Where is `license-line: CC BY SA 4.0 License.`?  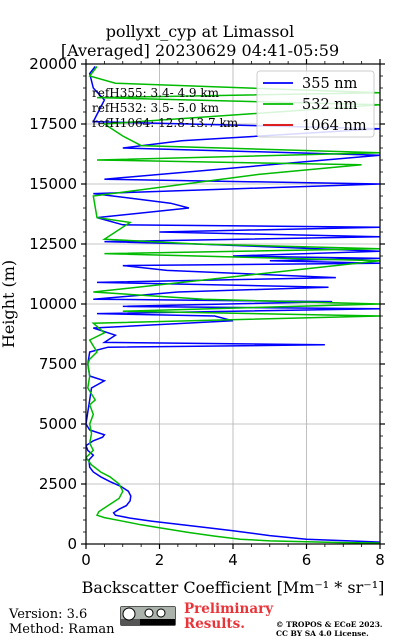 license-line: CC BY SA 4.0 License. is located at coordinates (322, 633).